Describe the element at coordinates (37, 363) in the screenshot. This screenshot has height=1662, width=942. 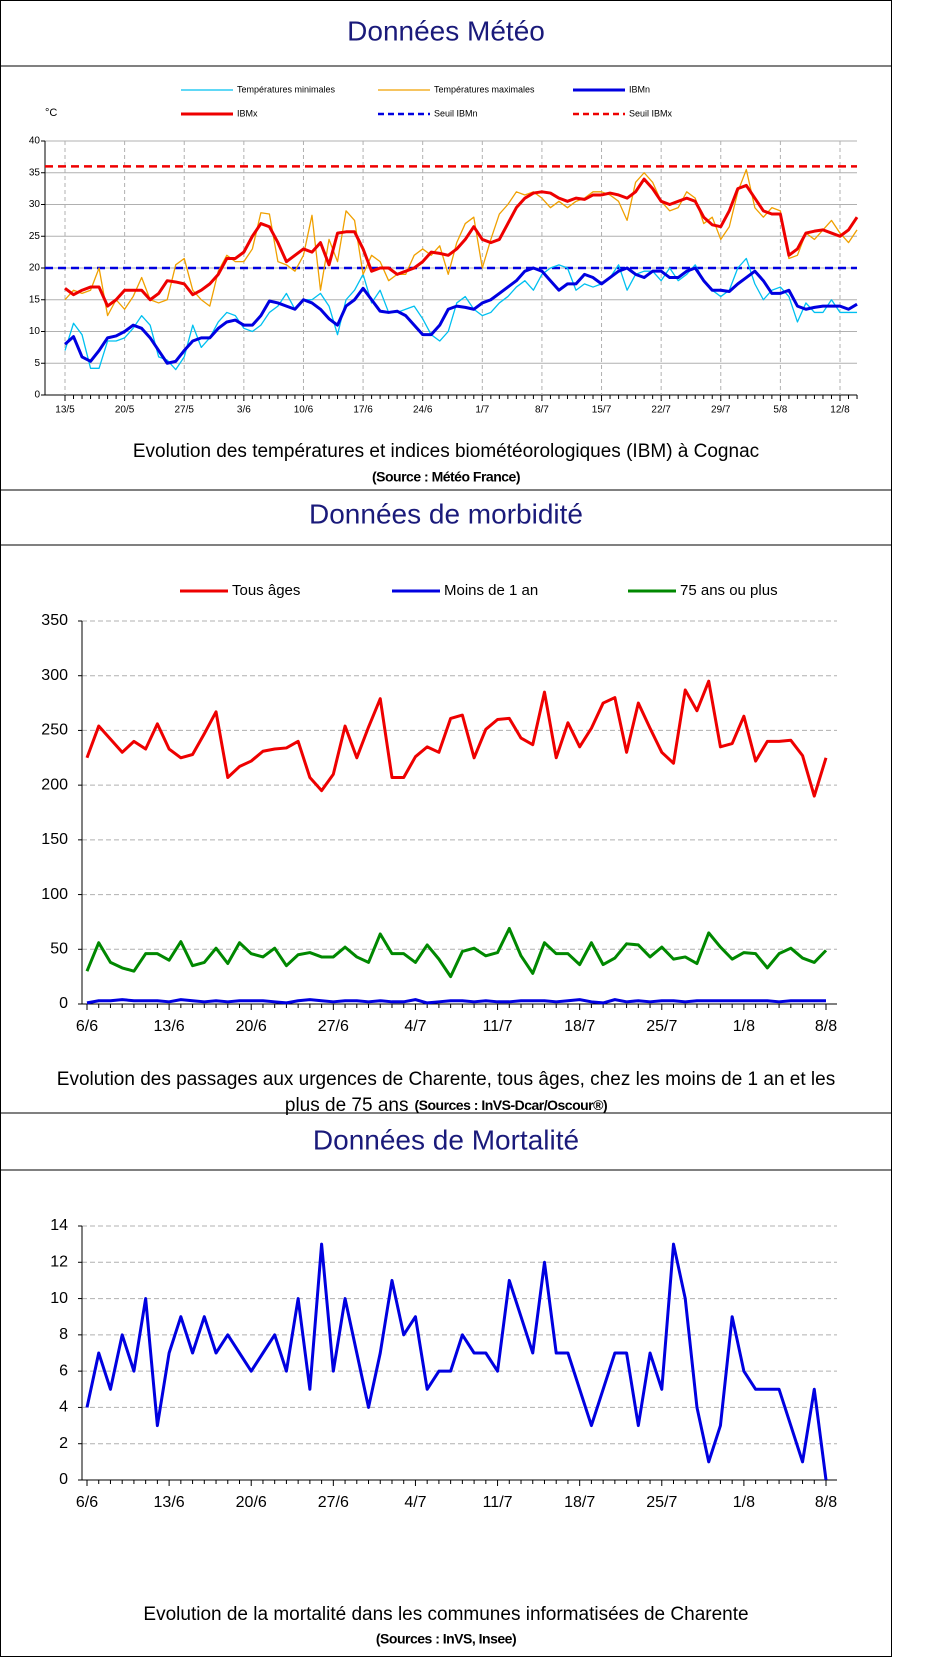
I see `y-tick-label: 5` at that location.